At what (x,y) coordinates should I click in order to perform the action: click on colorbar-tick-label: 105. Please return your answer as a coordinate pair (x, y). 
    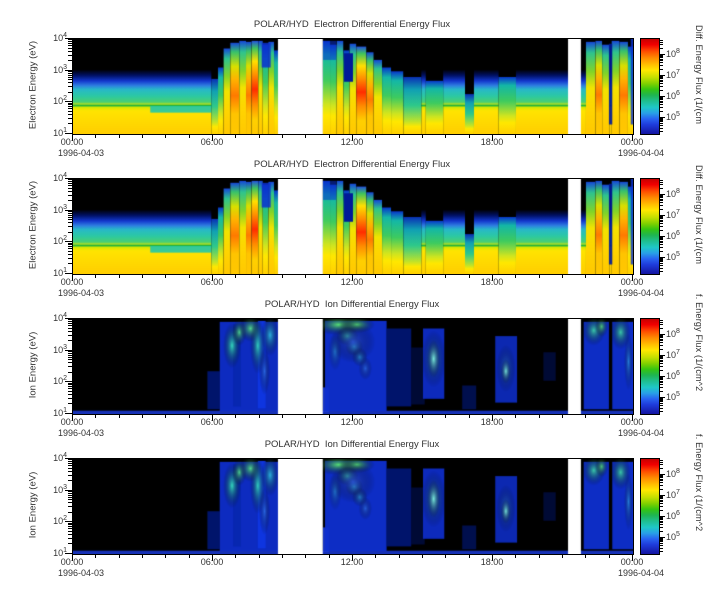
    Looking at the image, I should click on (673, 536).